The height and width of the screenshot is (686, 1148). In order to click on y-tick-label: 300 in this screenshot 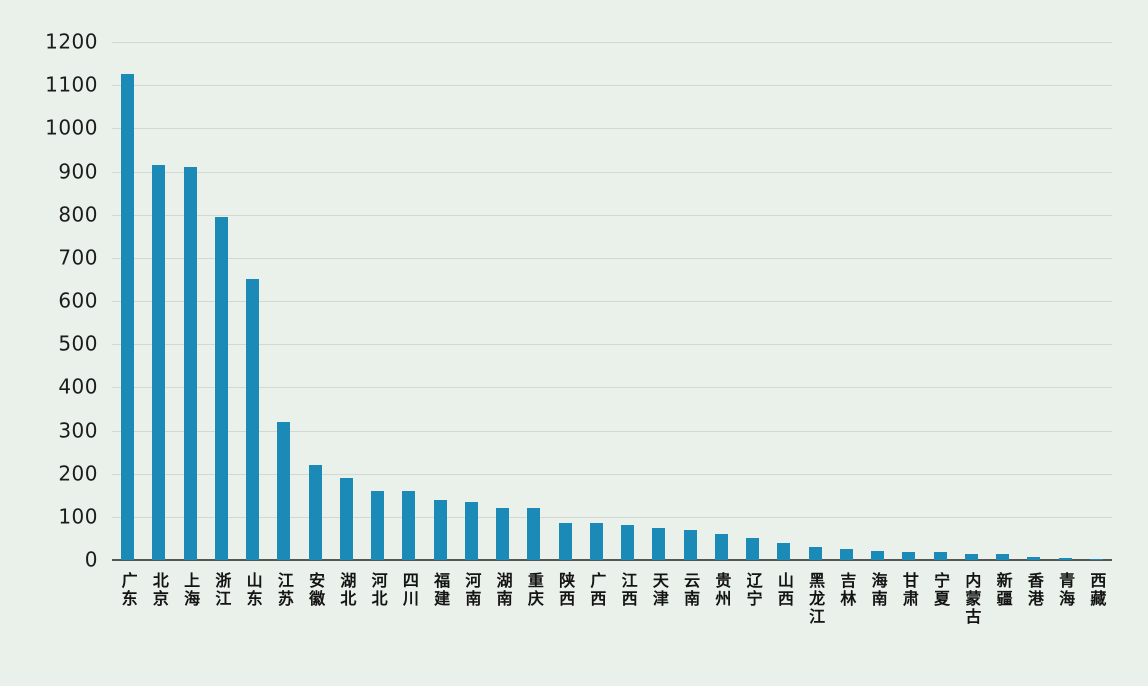, I will do `click(78, 430)`.